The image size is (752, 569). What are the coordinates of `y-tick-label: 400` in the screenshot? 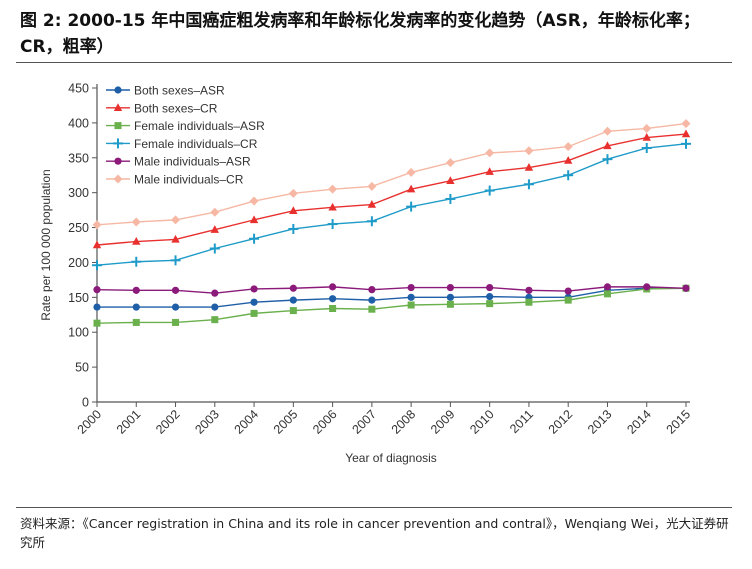 It's located at (78, 123).